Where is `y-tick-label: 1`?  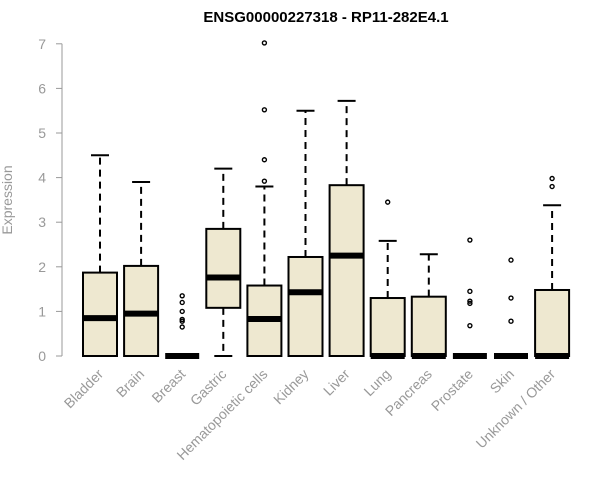
y-tick-label: 1 is located at coordinates (42, 311).